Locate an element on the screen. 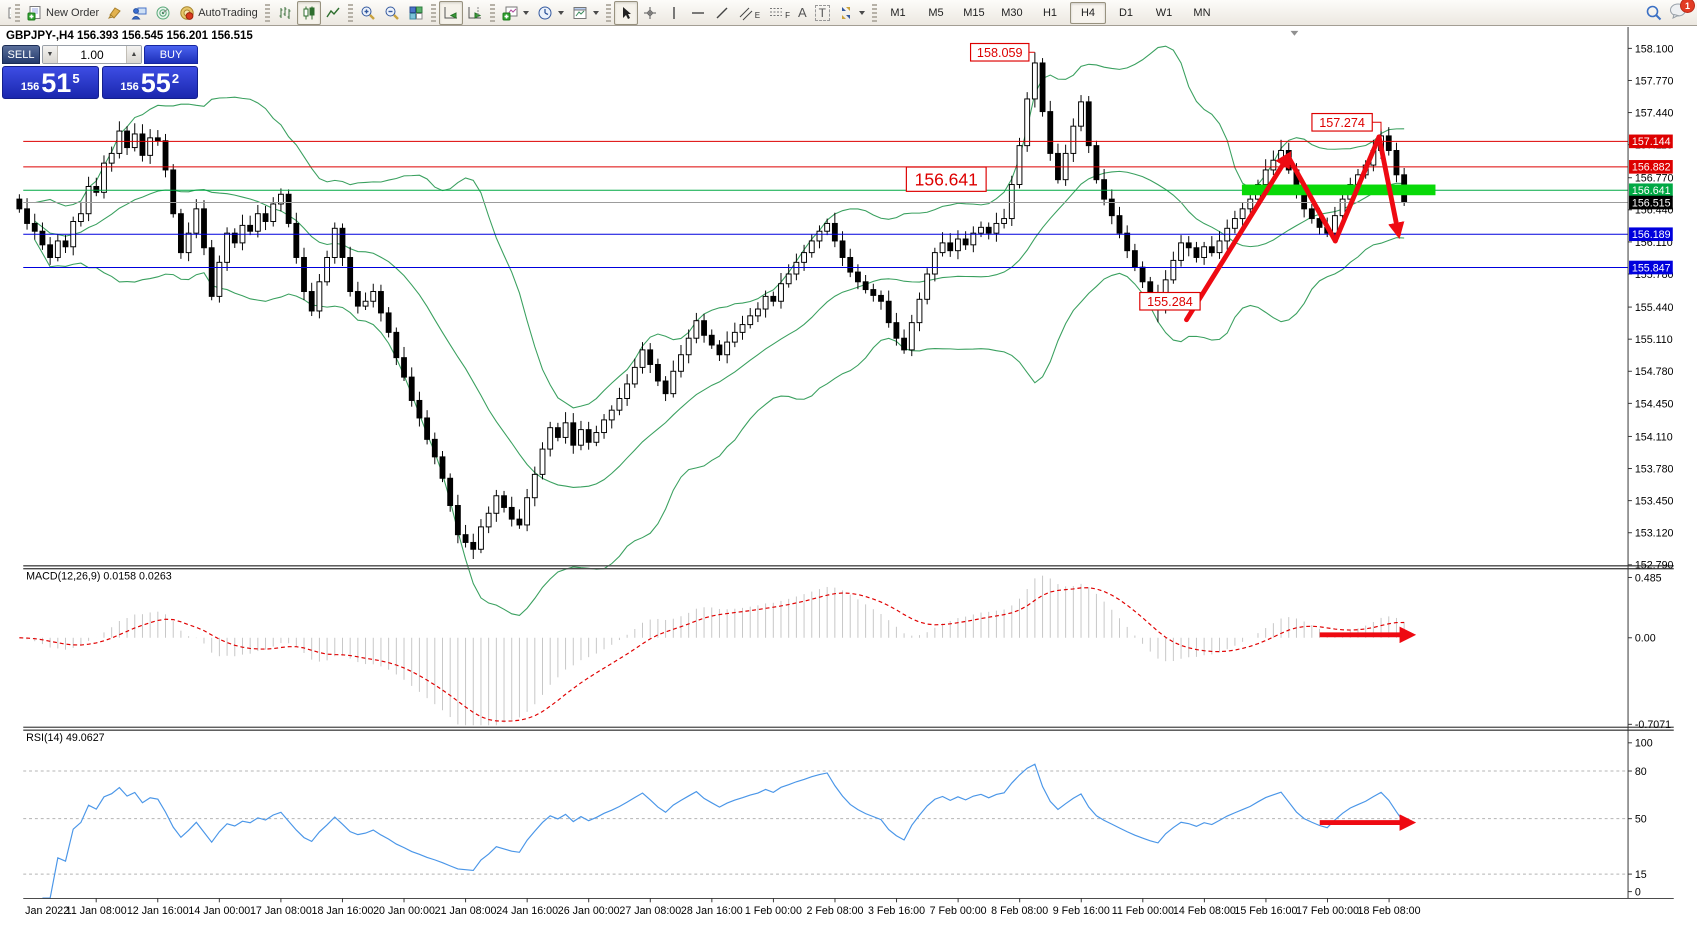 The image size is (1697, 949). crosshair-tool-button is located at coordinates (650, 13).